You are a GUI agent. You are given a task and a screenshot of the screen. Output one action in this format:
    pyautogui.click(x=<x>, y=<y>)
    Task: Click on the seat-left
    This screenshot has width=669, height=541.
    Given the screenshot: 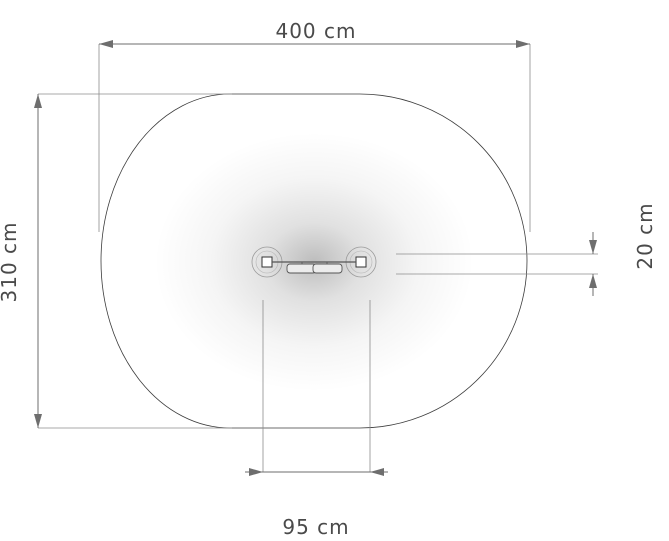 What is the action you would take?
    pyautogui.click(x=301, y=268)
    